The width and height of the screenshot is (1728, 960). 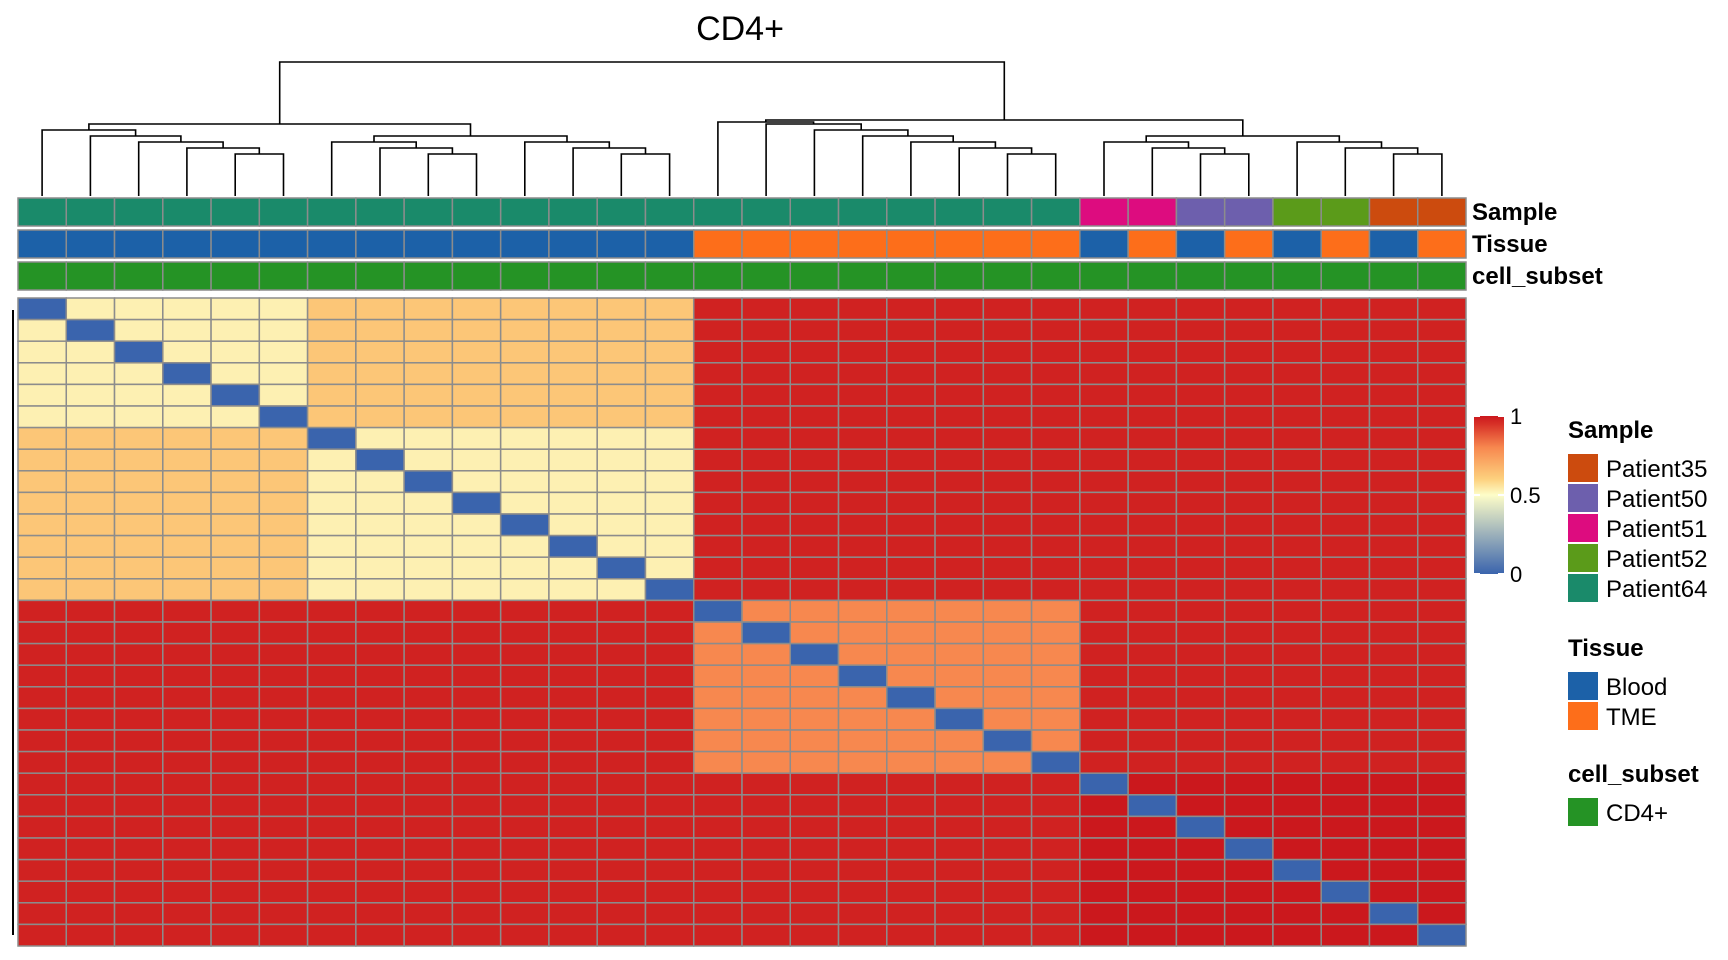 I want to click on dendrogram-root, so click(x=642, y=92).